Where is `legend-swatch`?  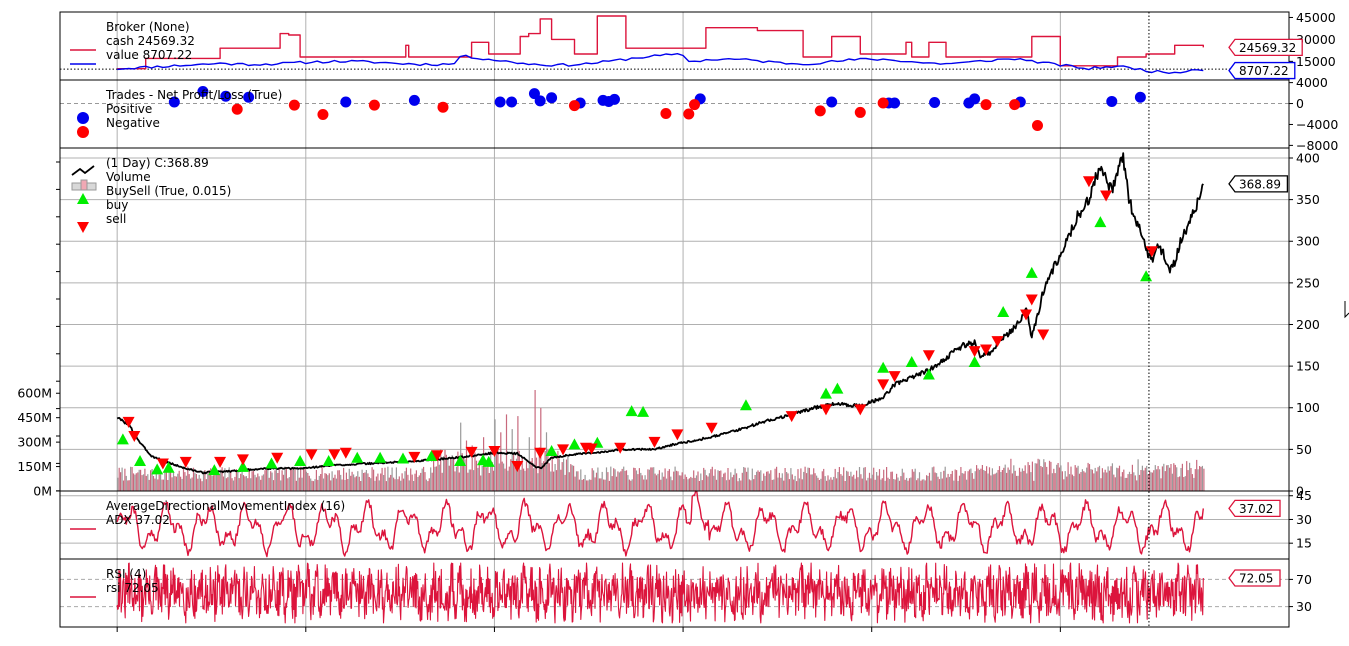 legend-swatch is located at coordinates (83, 118).